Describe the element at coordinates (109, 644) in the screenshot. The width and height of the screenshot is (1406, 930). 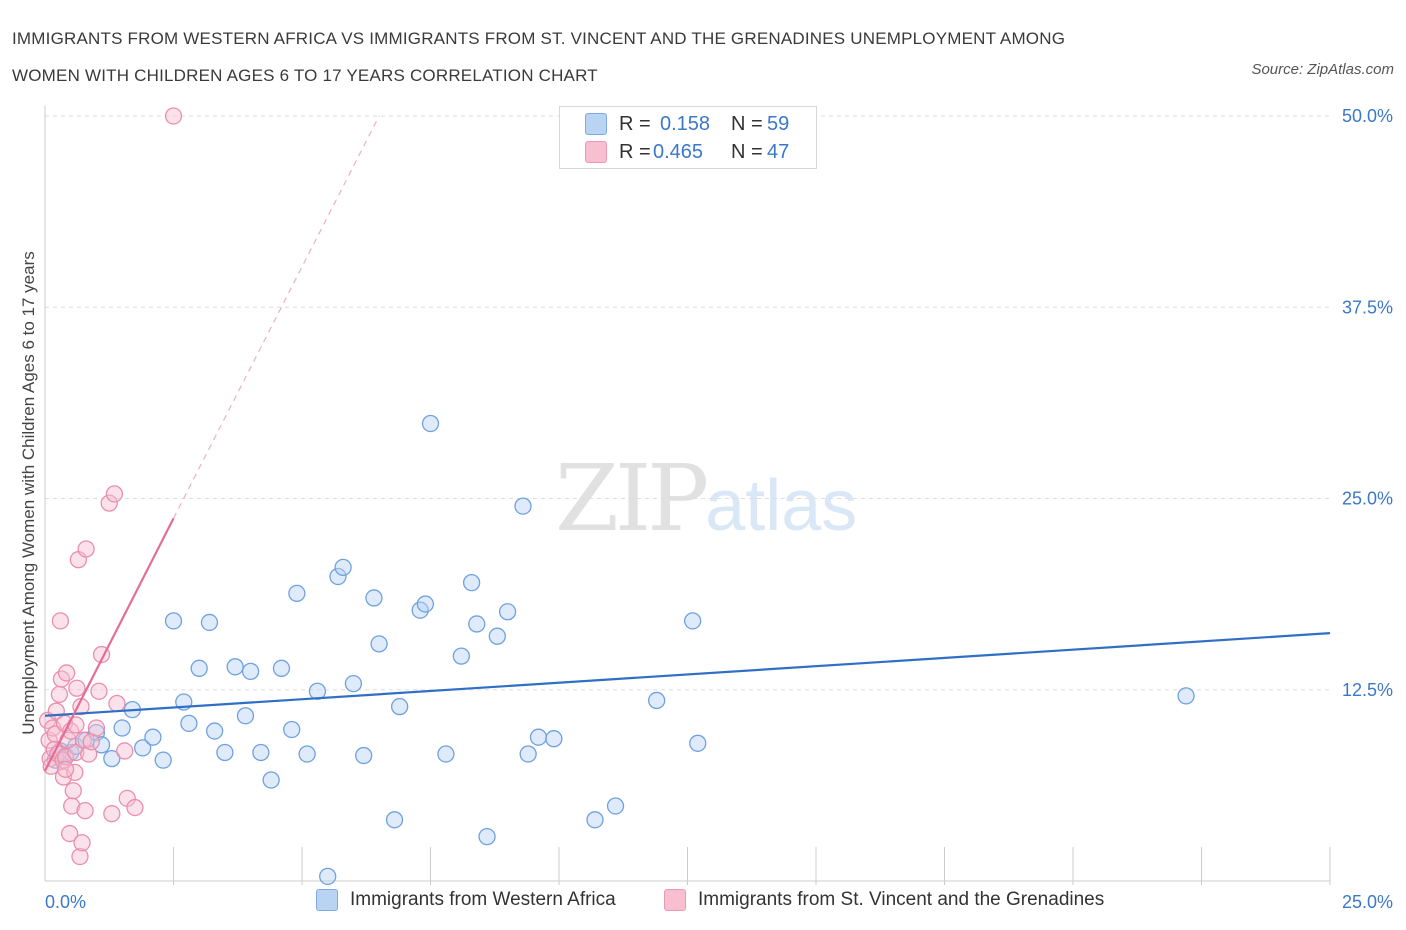
I see `trend-line-st-vincent` at that location.